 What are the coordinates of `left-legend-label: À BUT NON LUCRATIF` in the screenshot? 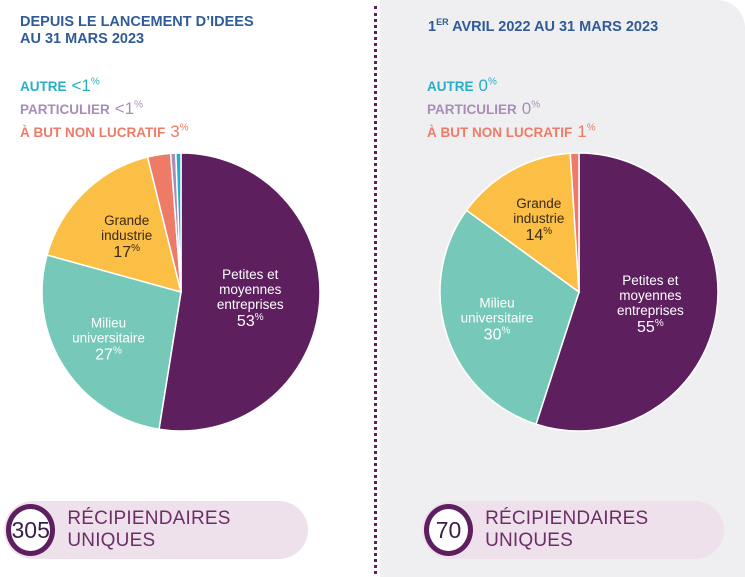 It's located at (93, 132).